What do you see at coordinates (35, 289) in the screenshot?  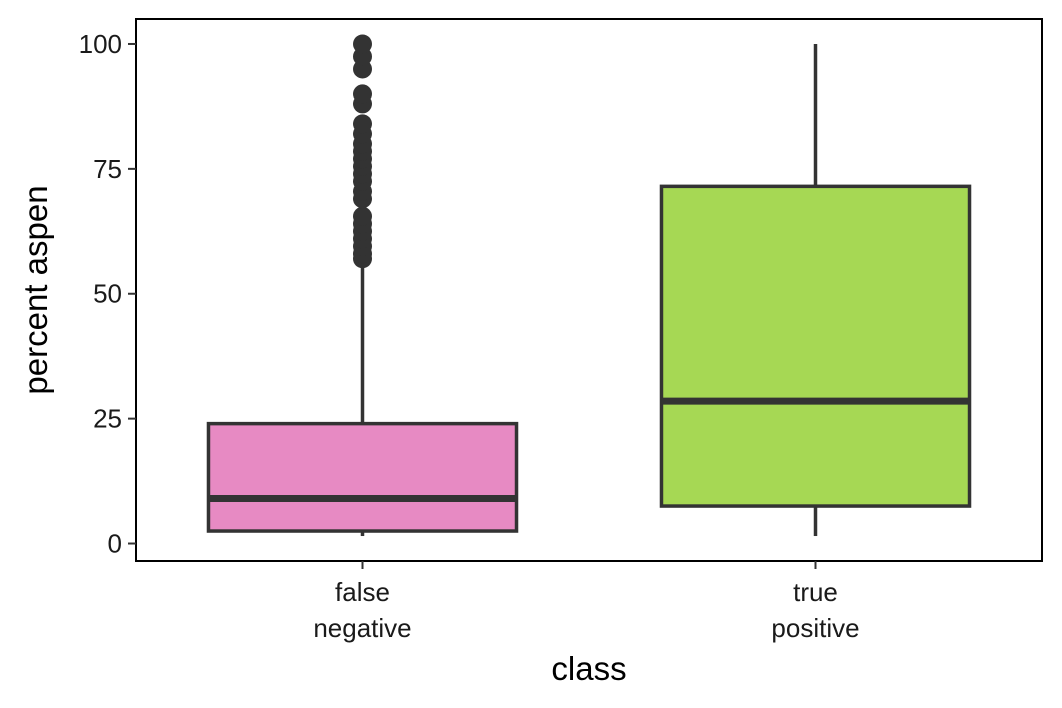 I see `y-axis-title: percent aspen` at bounding box center [35, 289].